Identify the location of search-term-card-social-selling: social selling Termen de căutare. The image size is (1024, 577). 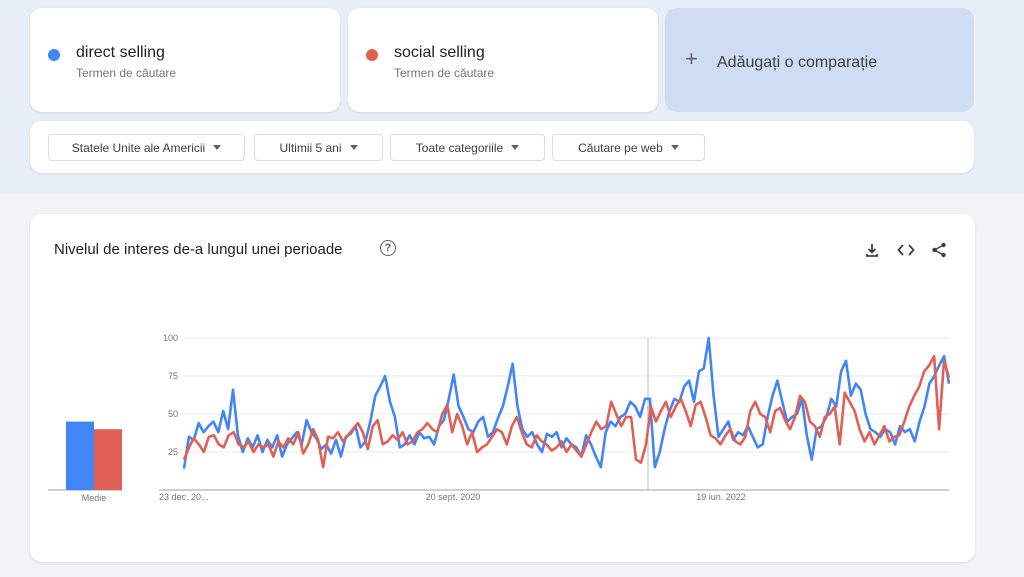
(503, 60).